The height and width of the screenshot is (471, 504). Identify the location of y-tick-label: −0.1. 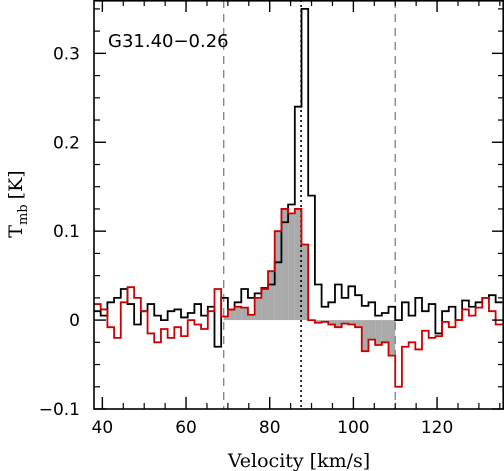
(59, 410).